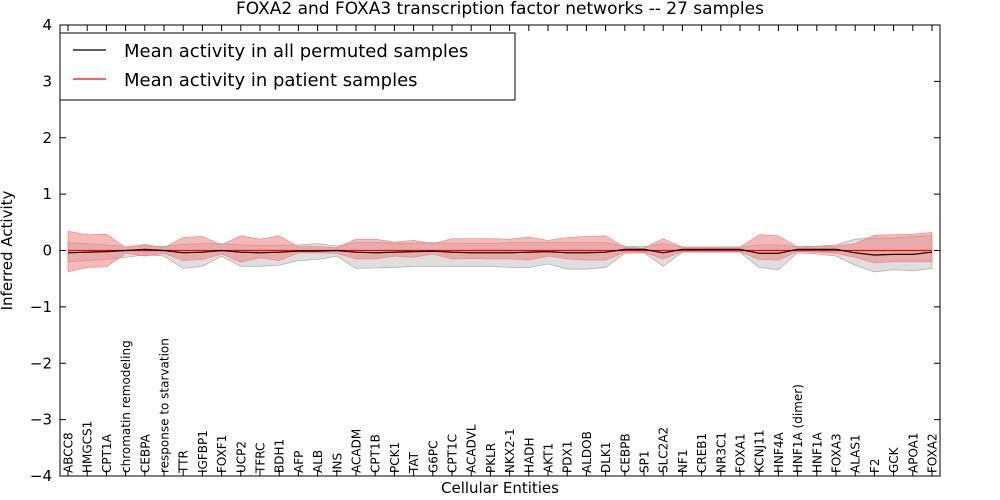  I want to click on x-tick-label: AFP, so click(299, 462).